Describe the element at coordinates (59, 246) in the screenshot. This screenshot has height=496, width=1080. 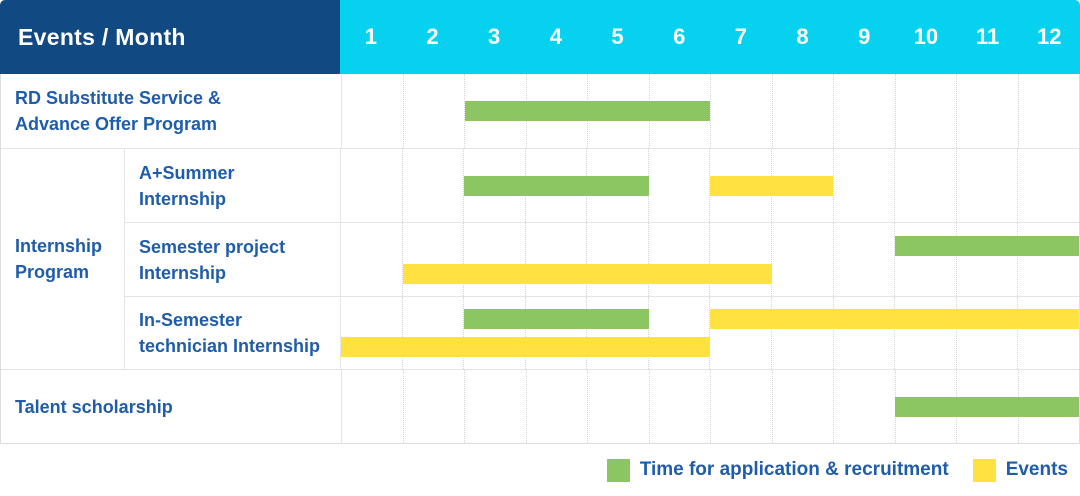
I see `group-label-line: Internship` at that location.